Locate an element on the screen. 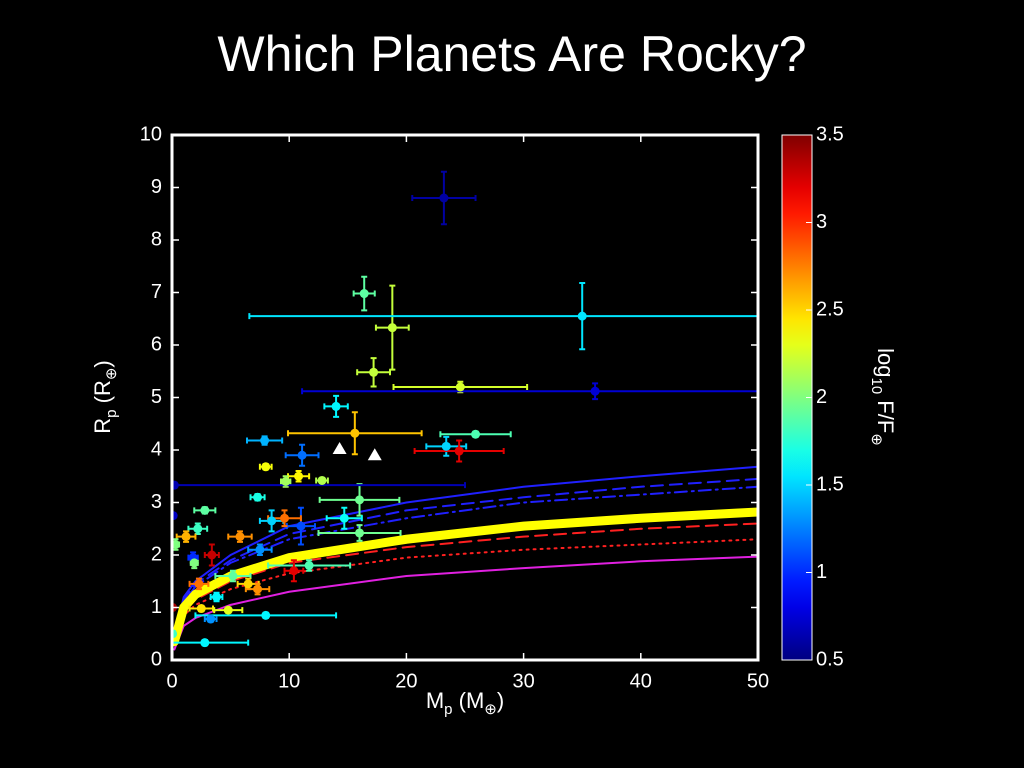 This screenshot has width=1024, height=768. label-part: (R is located at coordinates (102, 394).